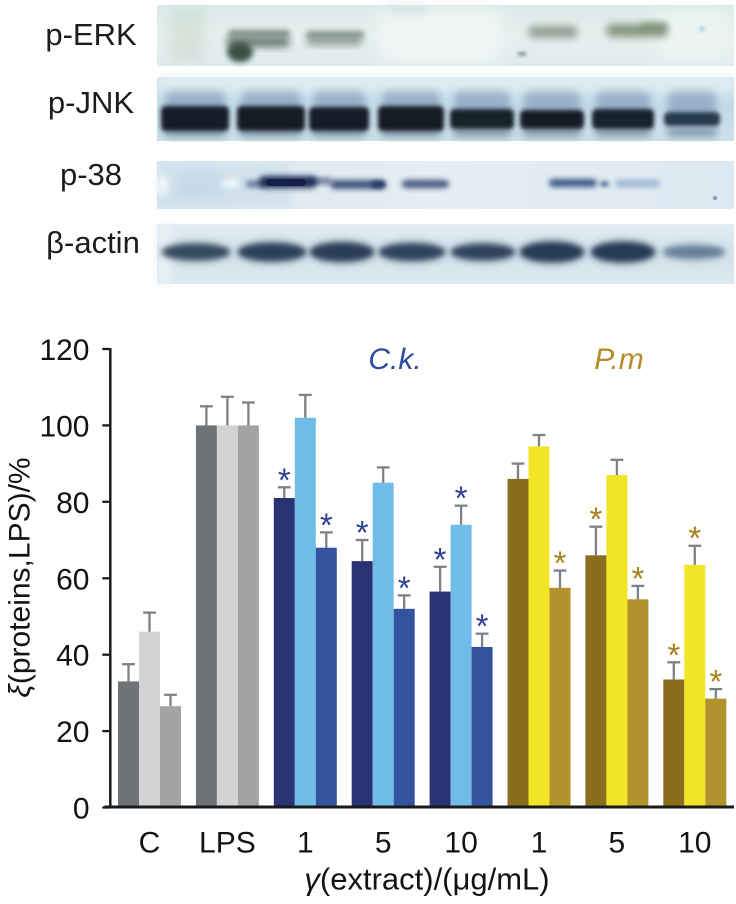 This screenshot has width=736, height=904. I want to click on svg-text: C.k., so click(394, 359).